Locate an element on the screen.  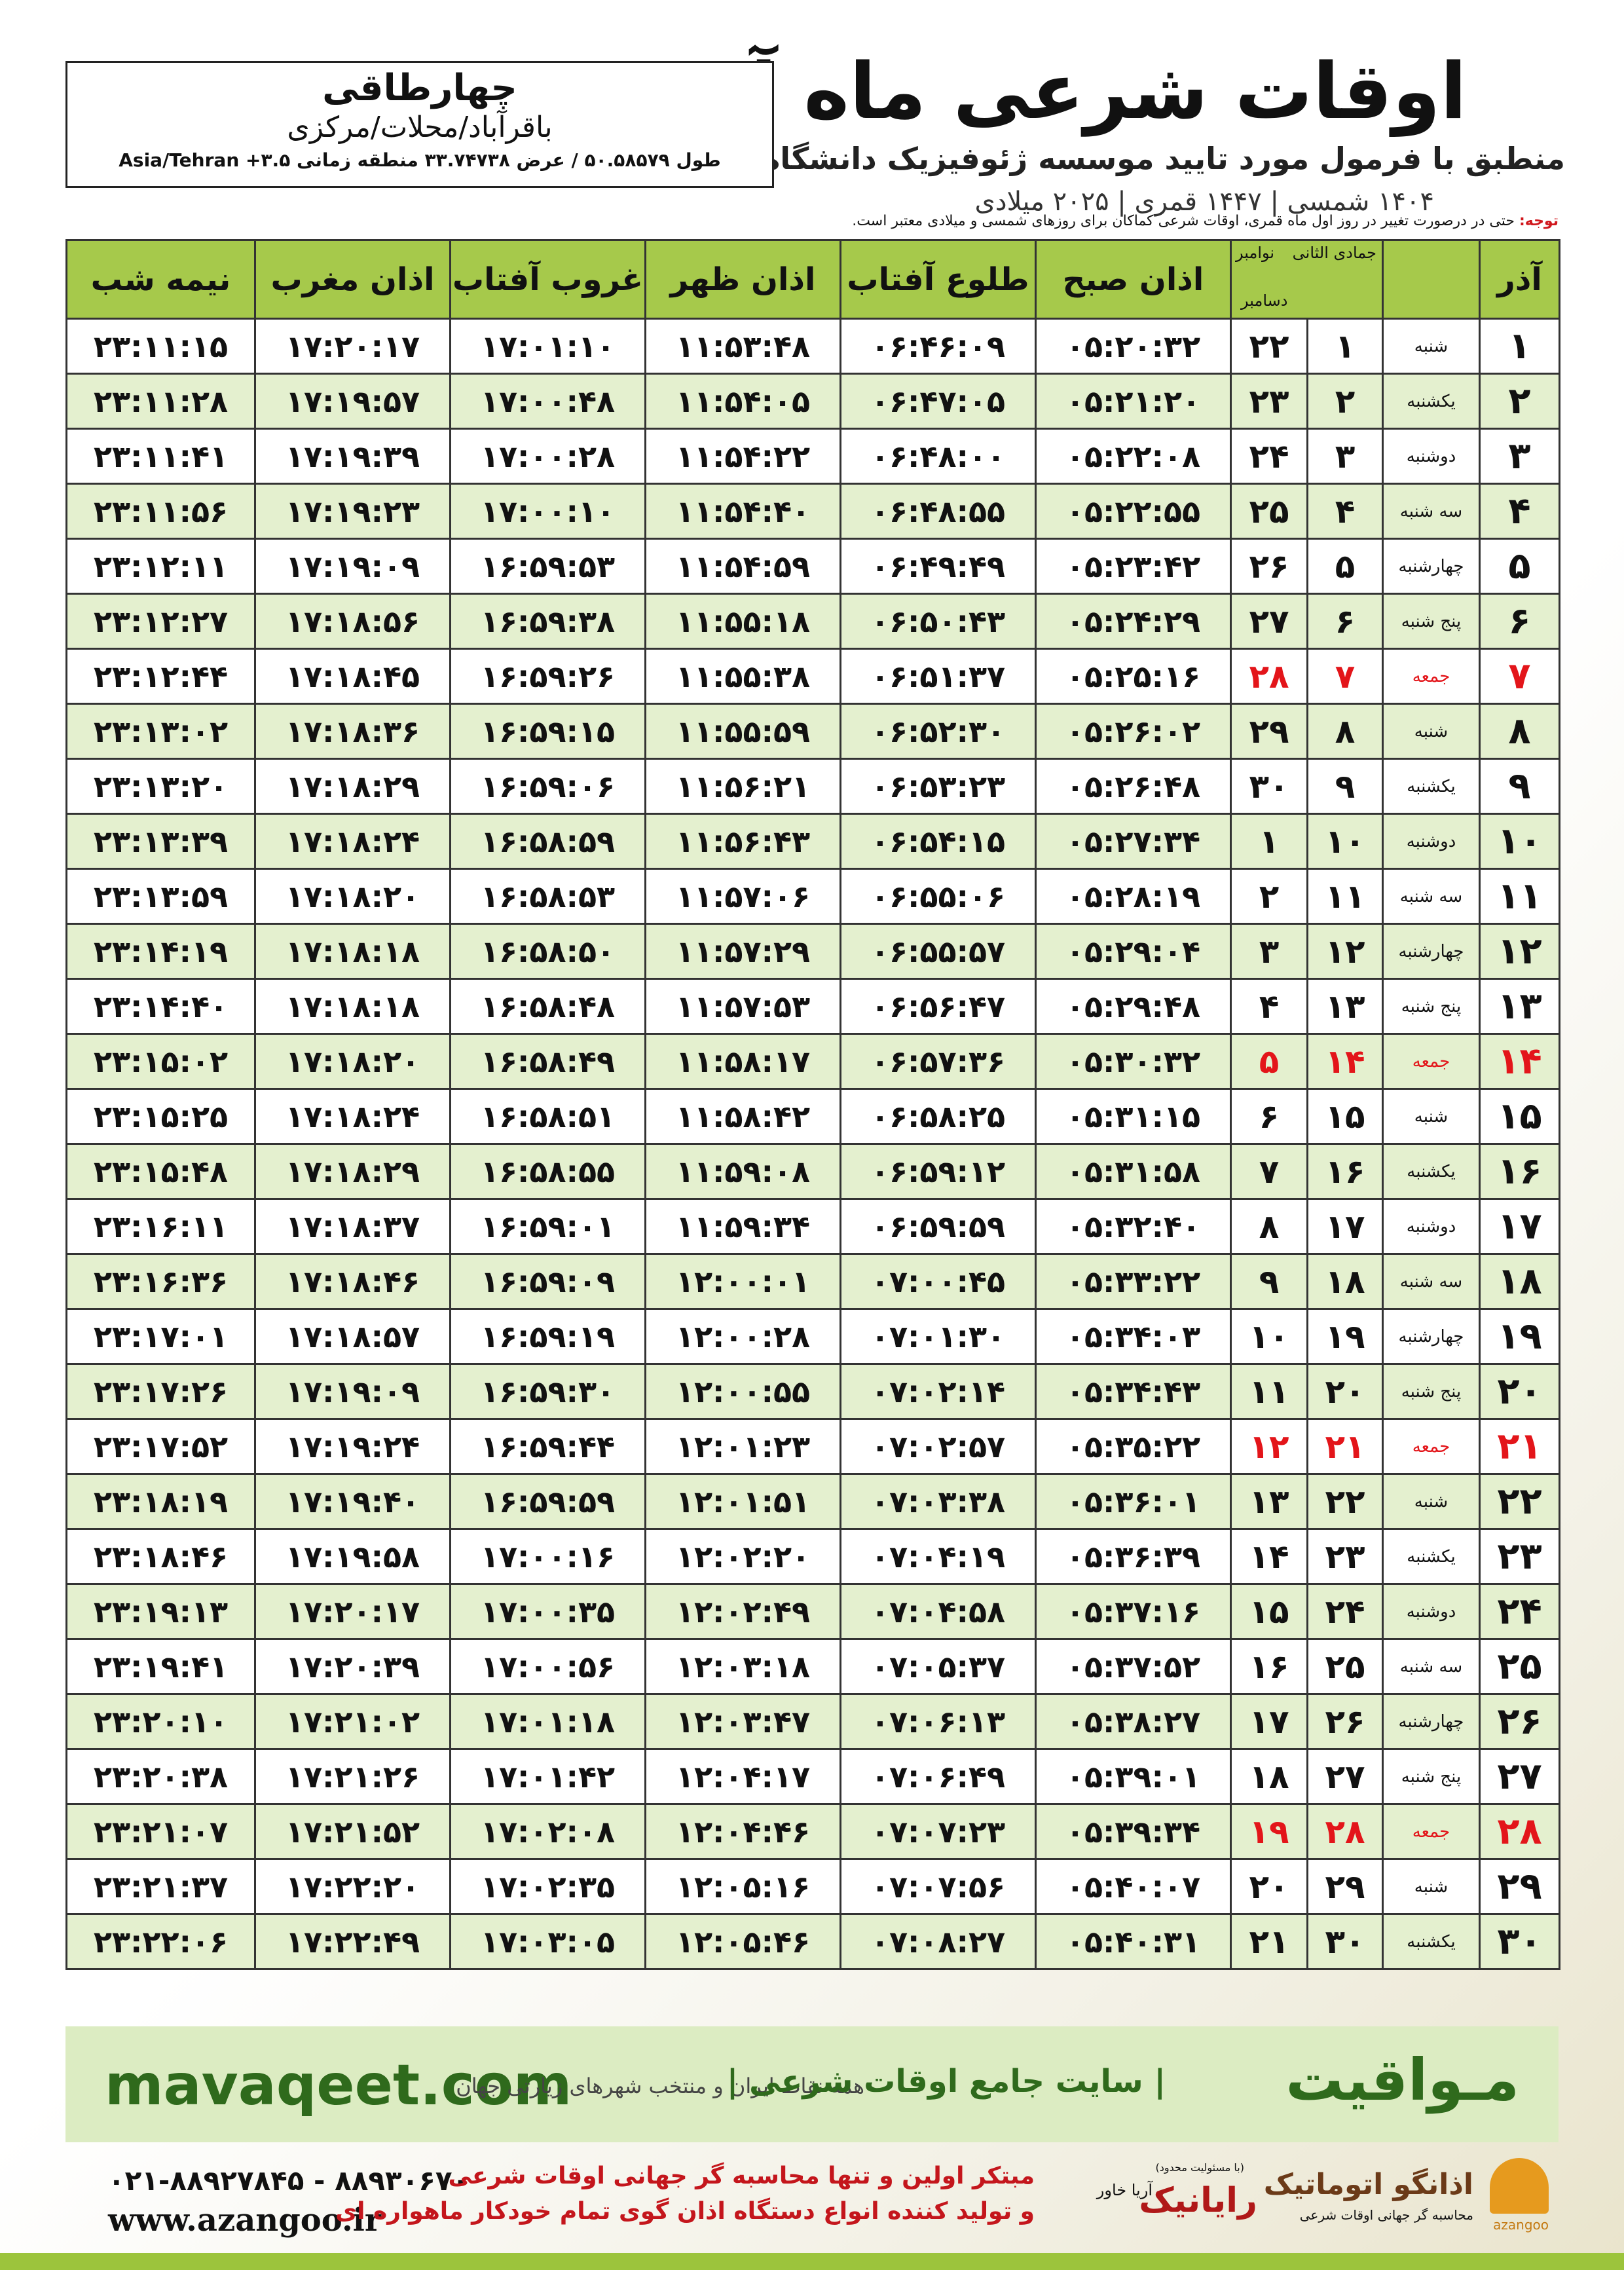
sunset: ۱۶:۵۹:۳۸ is located at coordinates (547, 621).